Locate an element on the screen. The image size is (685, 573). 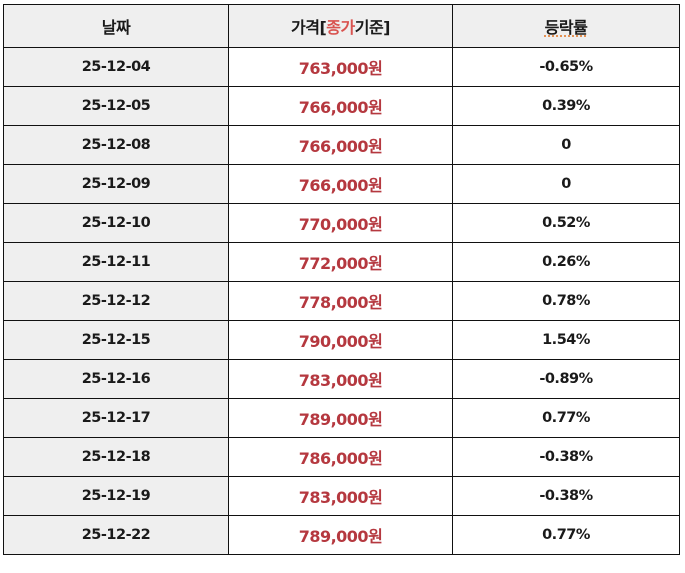
table-row: 25-12-17 789,000원 0.77% is located at coordinates (341, 418).